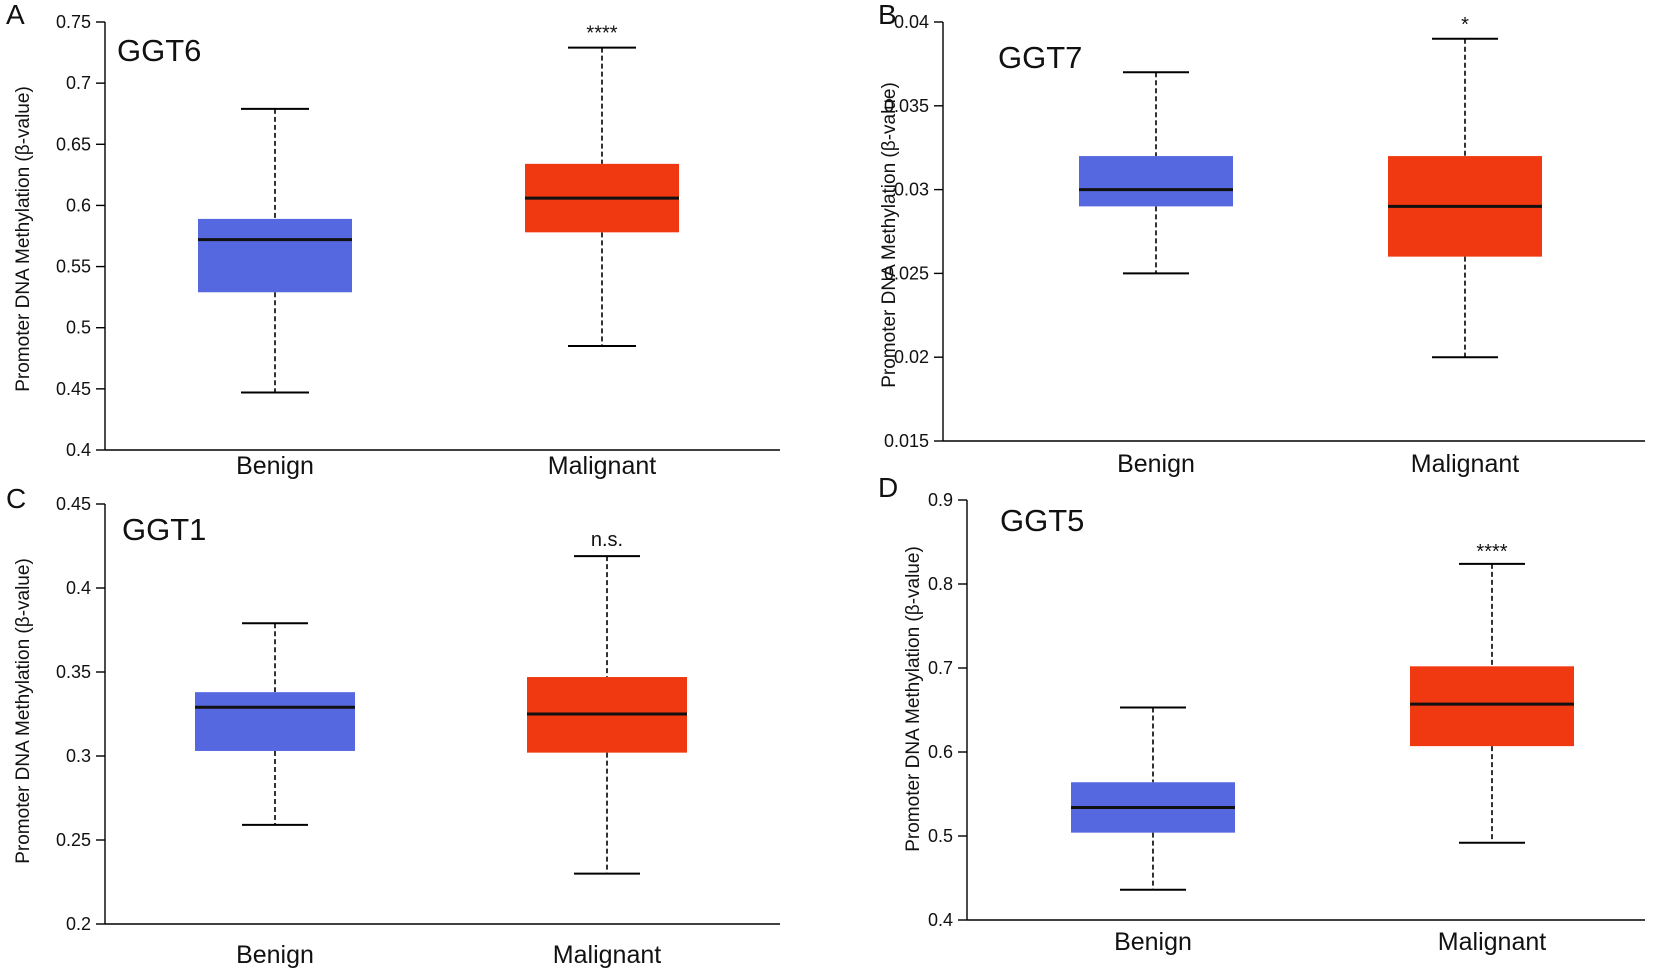 This screenshot has height=969, width=1654. Describe the element at coordinates (73, 22) in the screenshot. I see `y-tick-label: 0.75` at that location.